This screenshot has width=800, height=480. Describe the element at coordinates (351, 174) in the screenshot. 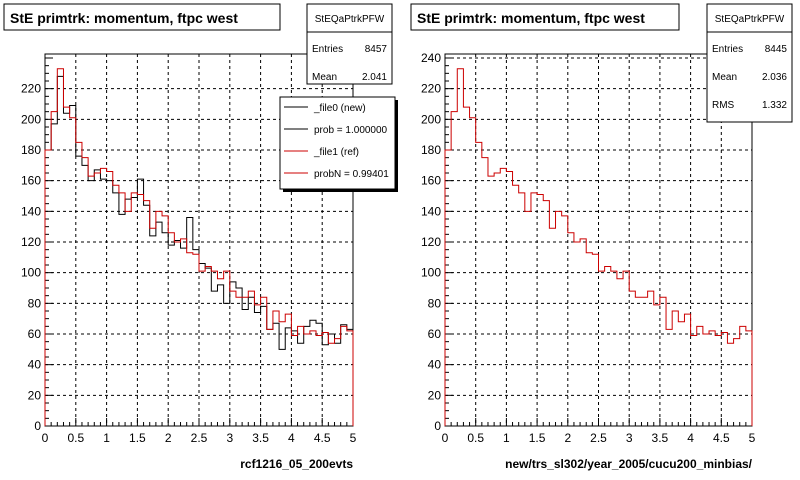

I see `legend-label: probN = 0.99401` at that location.